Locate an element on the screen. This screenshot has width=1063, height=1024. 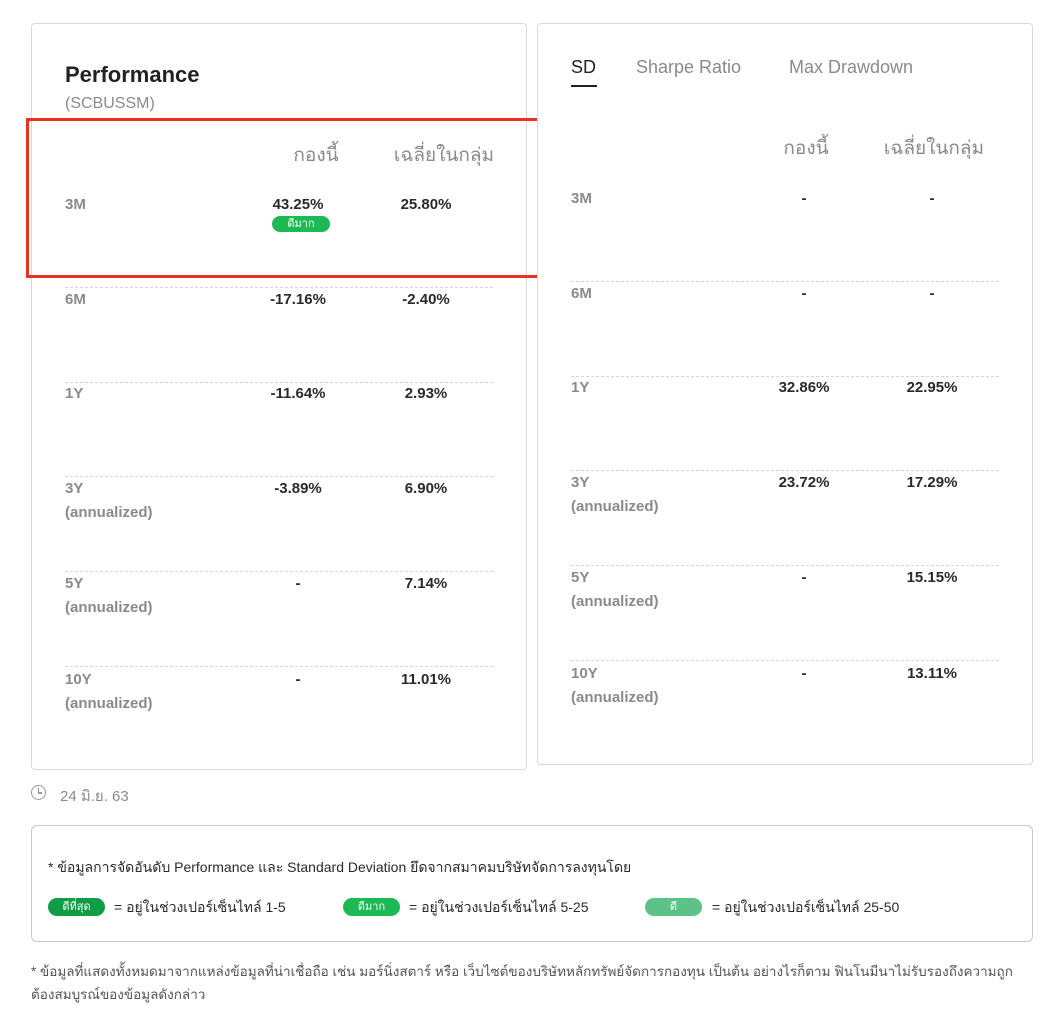
table-row: 6M -17.16% -2.40% is located at coordinates (279, 335).